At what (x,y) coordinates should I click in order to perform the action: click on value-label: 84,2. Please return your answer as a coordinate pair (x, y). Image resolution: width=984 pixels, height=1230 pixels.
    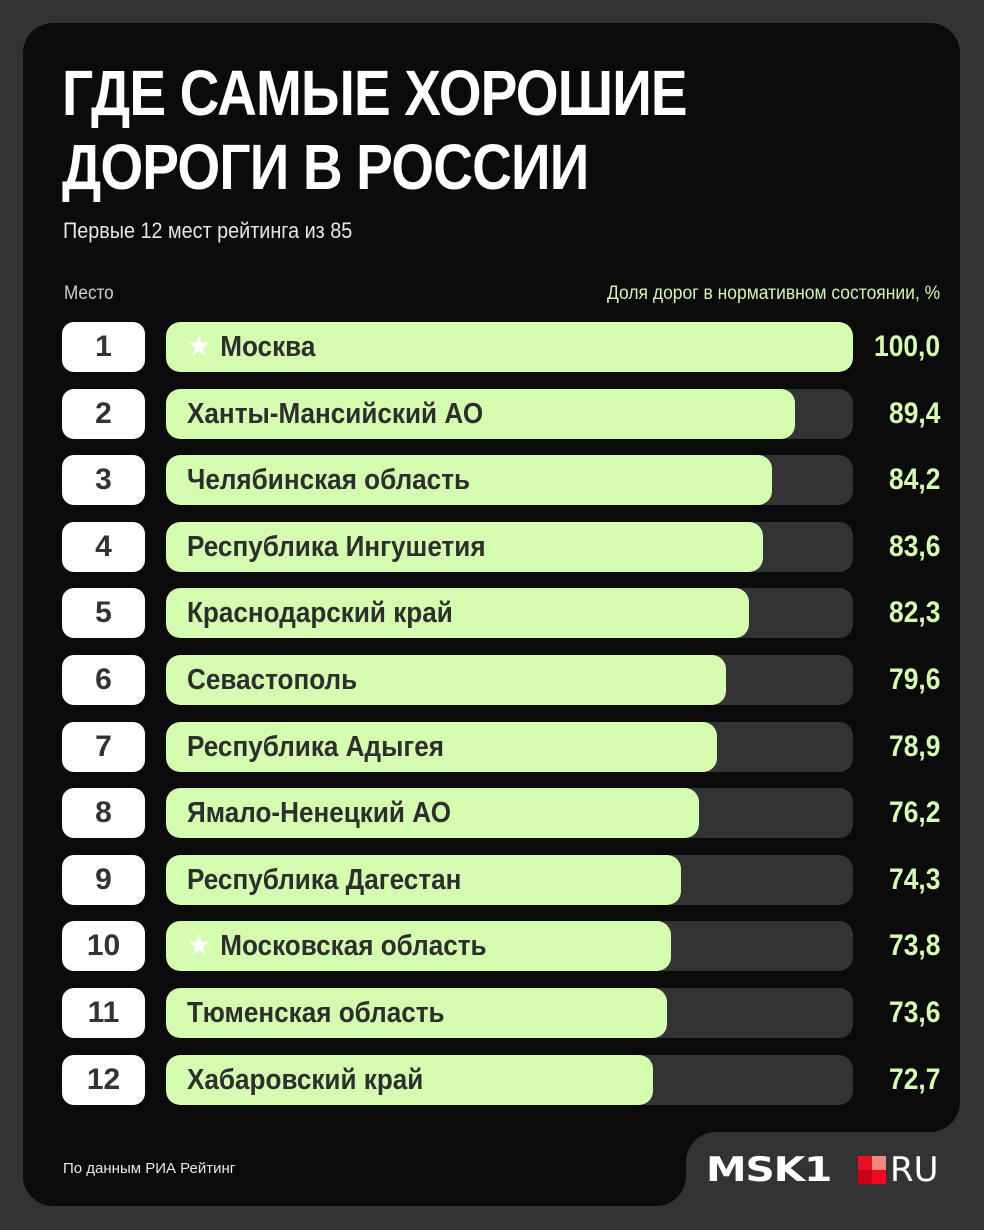
    Looking at the image, I should click on (914, 480).